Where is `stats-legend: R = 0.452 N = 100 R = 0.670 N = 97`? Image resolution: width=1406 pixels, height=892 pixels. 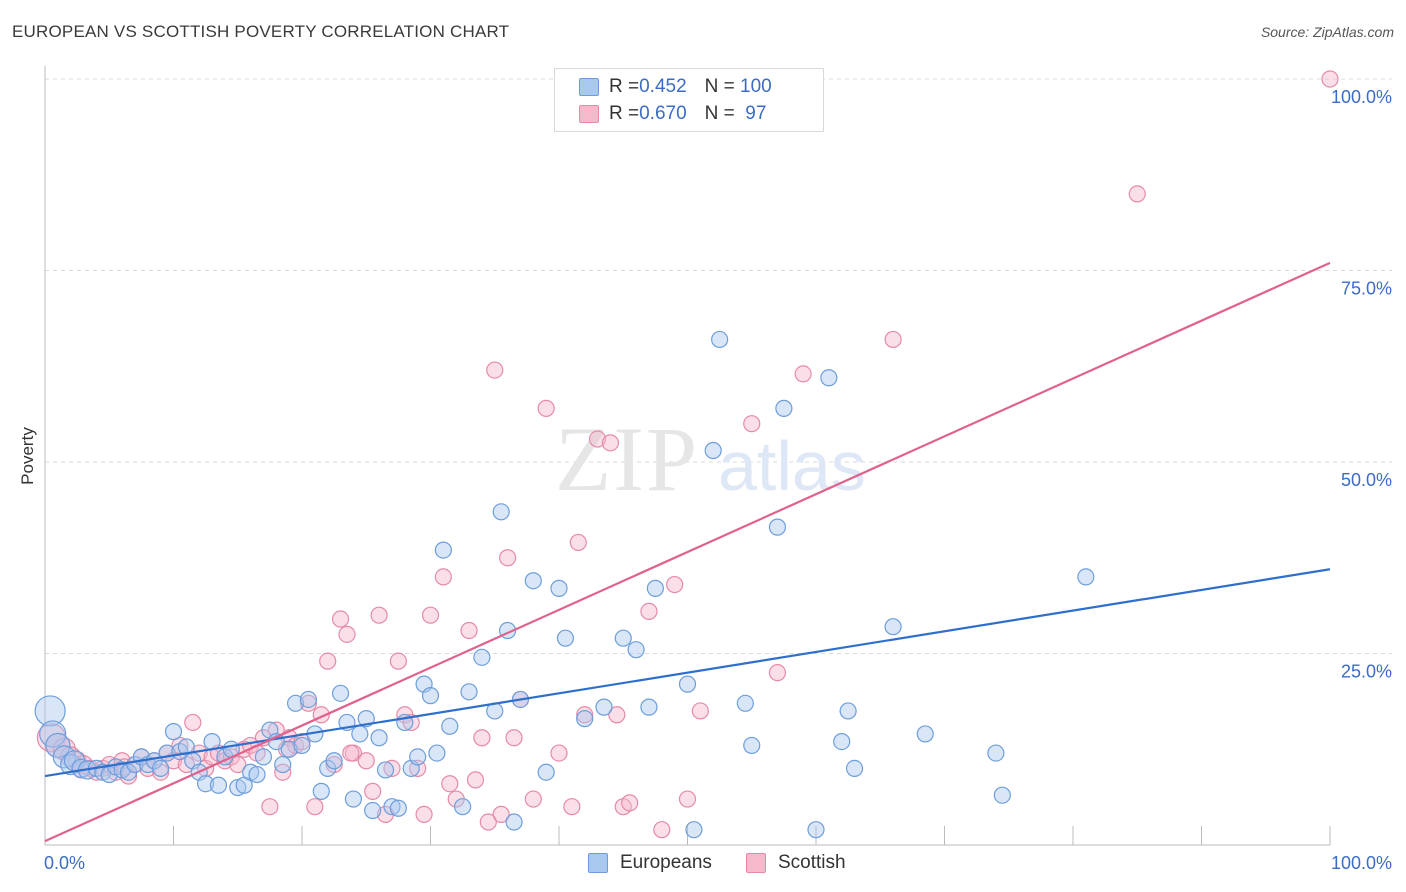 stats-legend: R = 0.452 N = 100 R = 0.670 N = 97 is located at coordinates (689, 100).